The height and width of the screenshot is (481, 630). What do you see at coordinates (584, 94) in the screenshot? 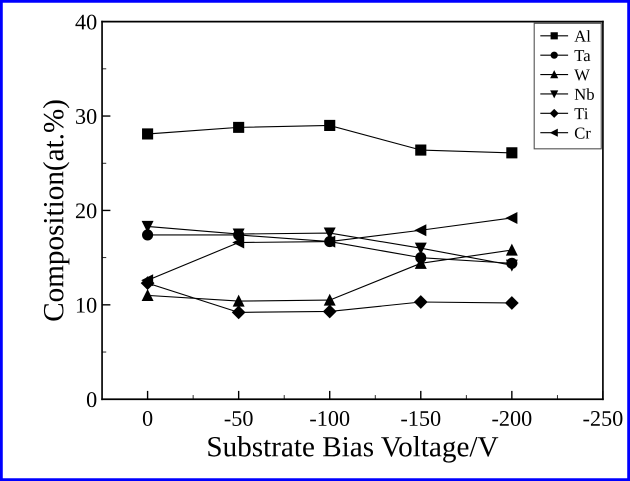
I see `legend-label: Nb` at bounding box center [584, 94].